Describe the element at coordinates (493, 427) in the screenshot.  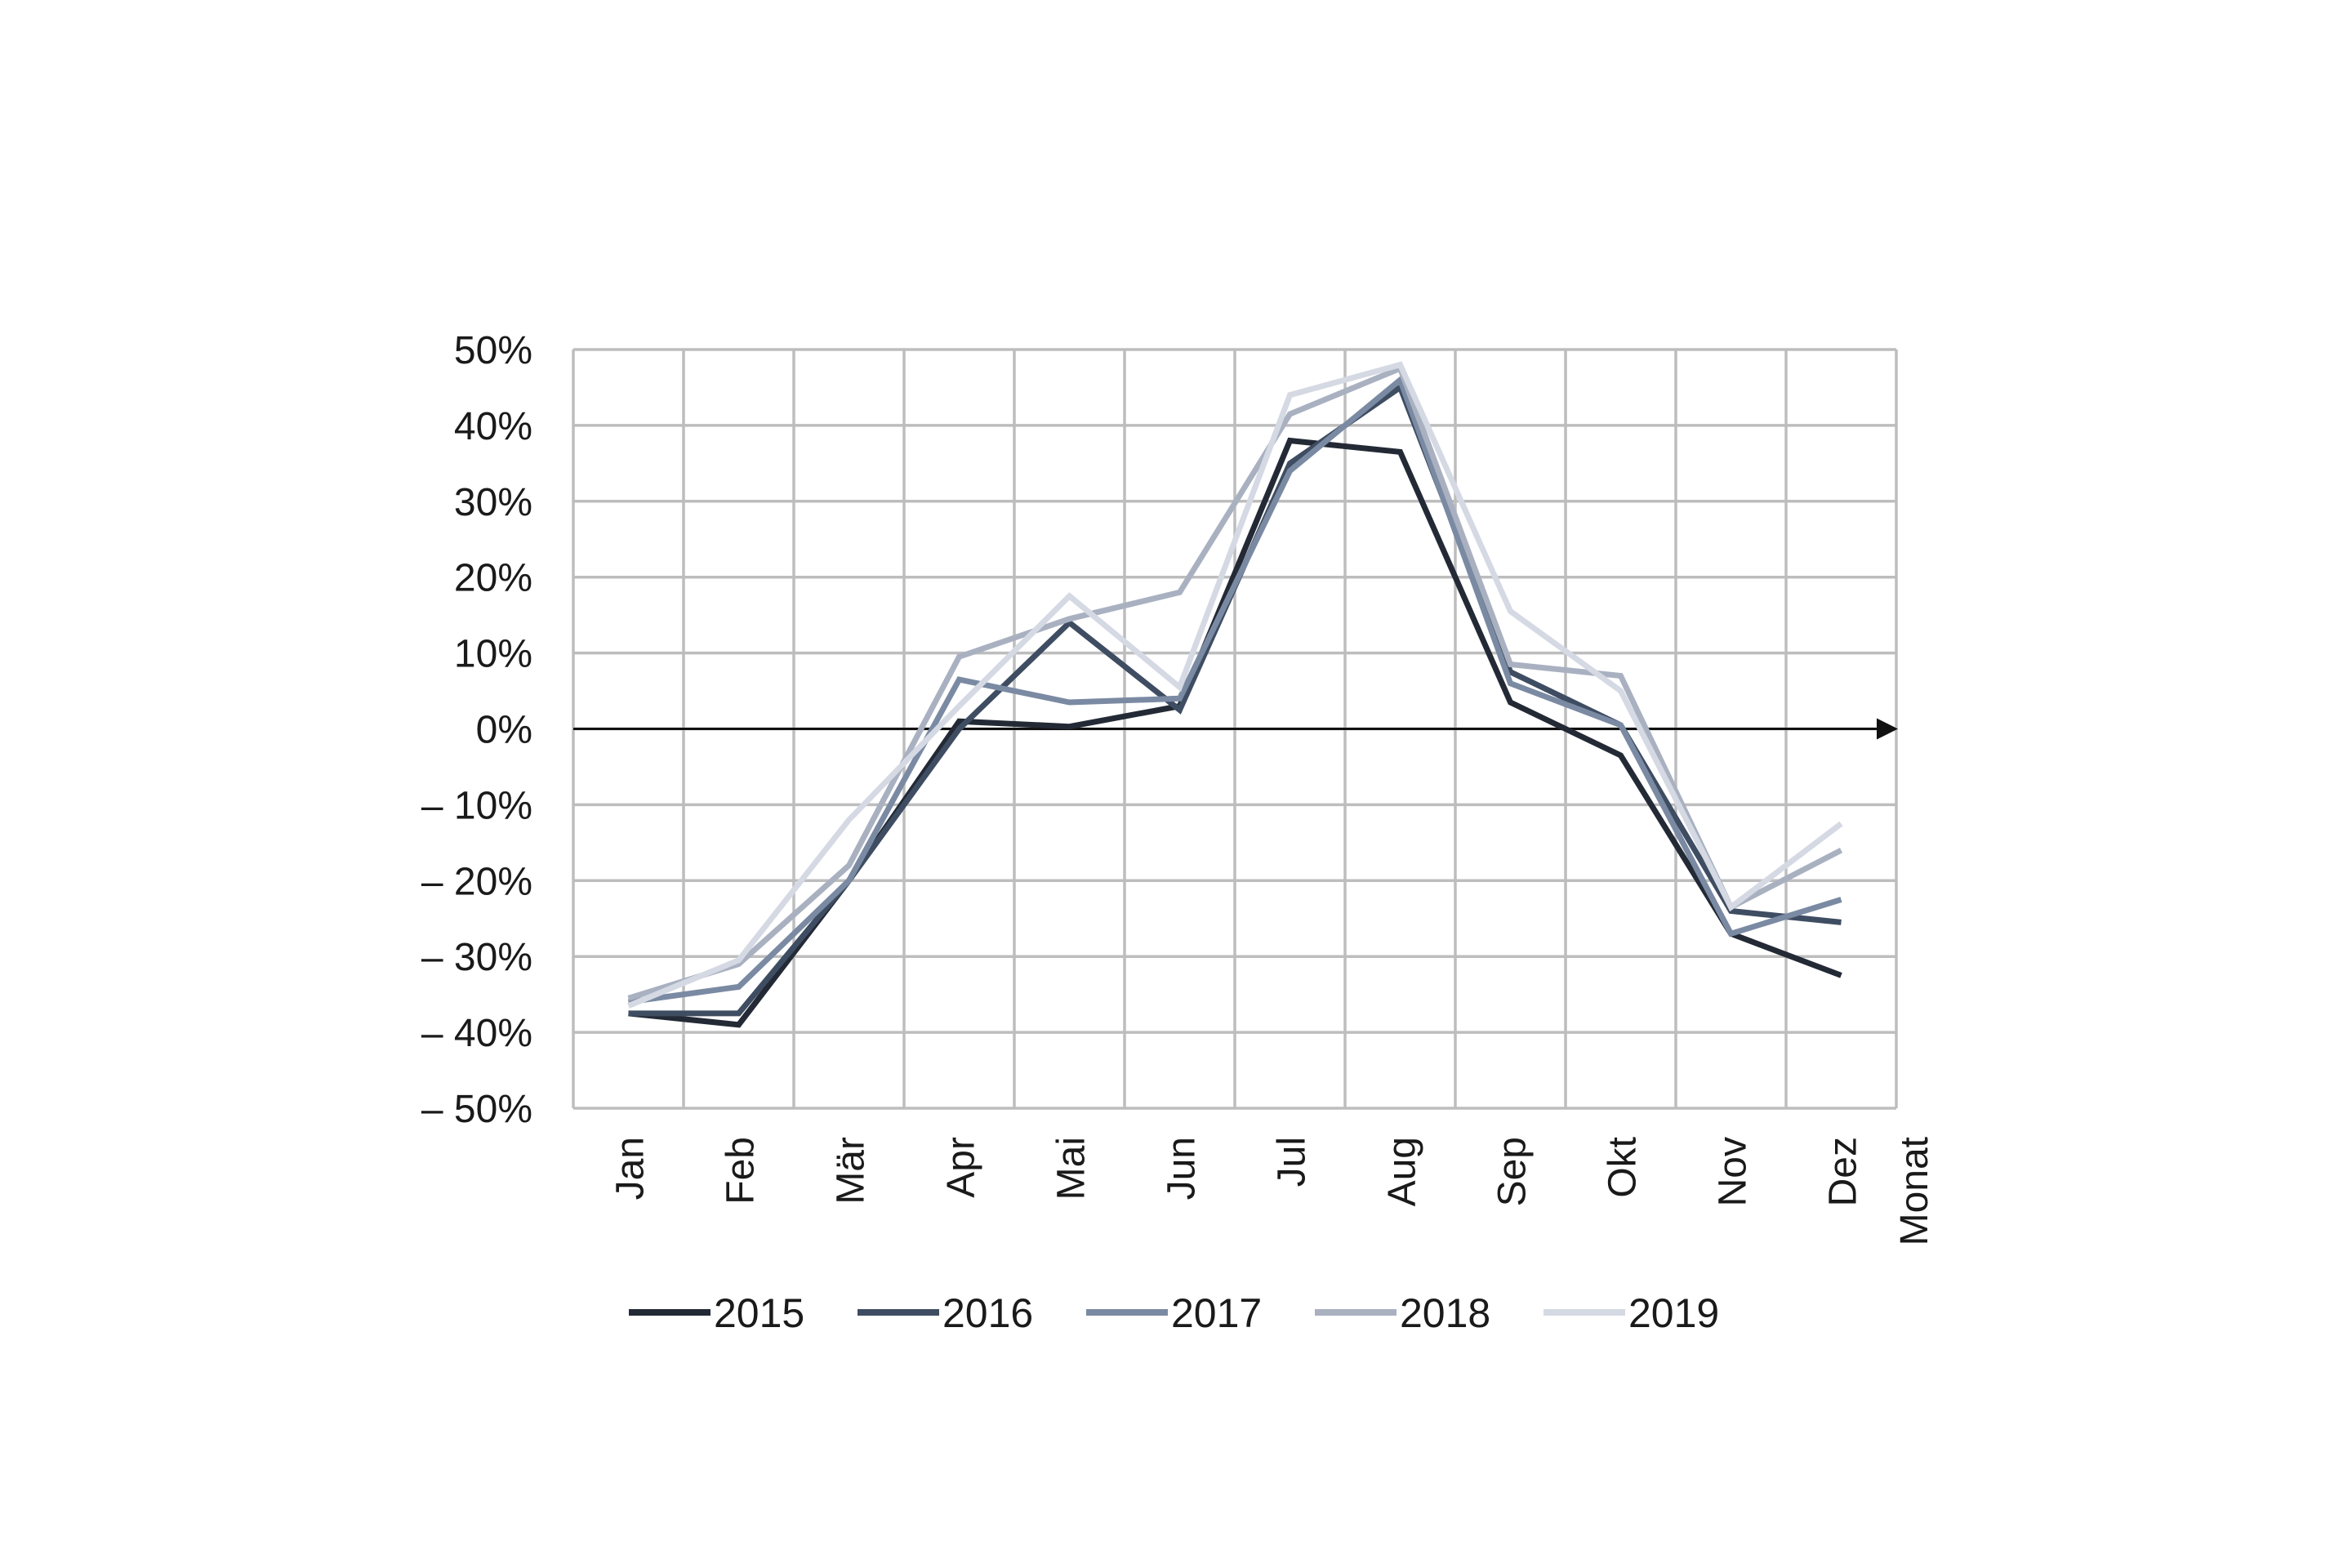
I see `y-tick-label: 40%` at that location.